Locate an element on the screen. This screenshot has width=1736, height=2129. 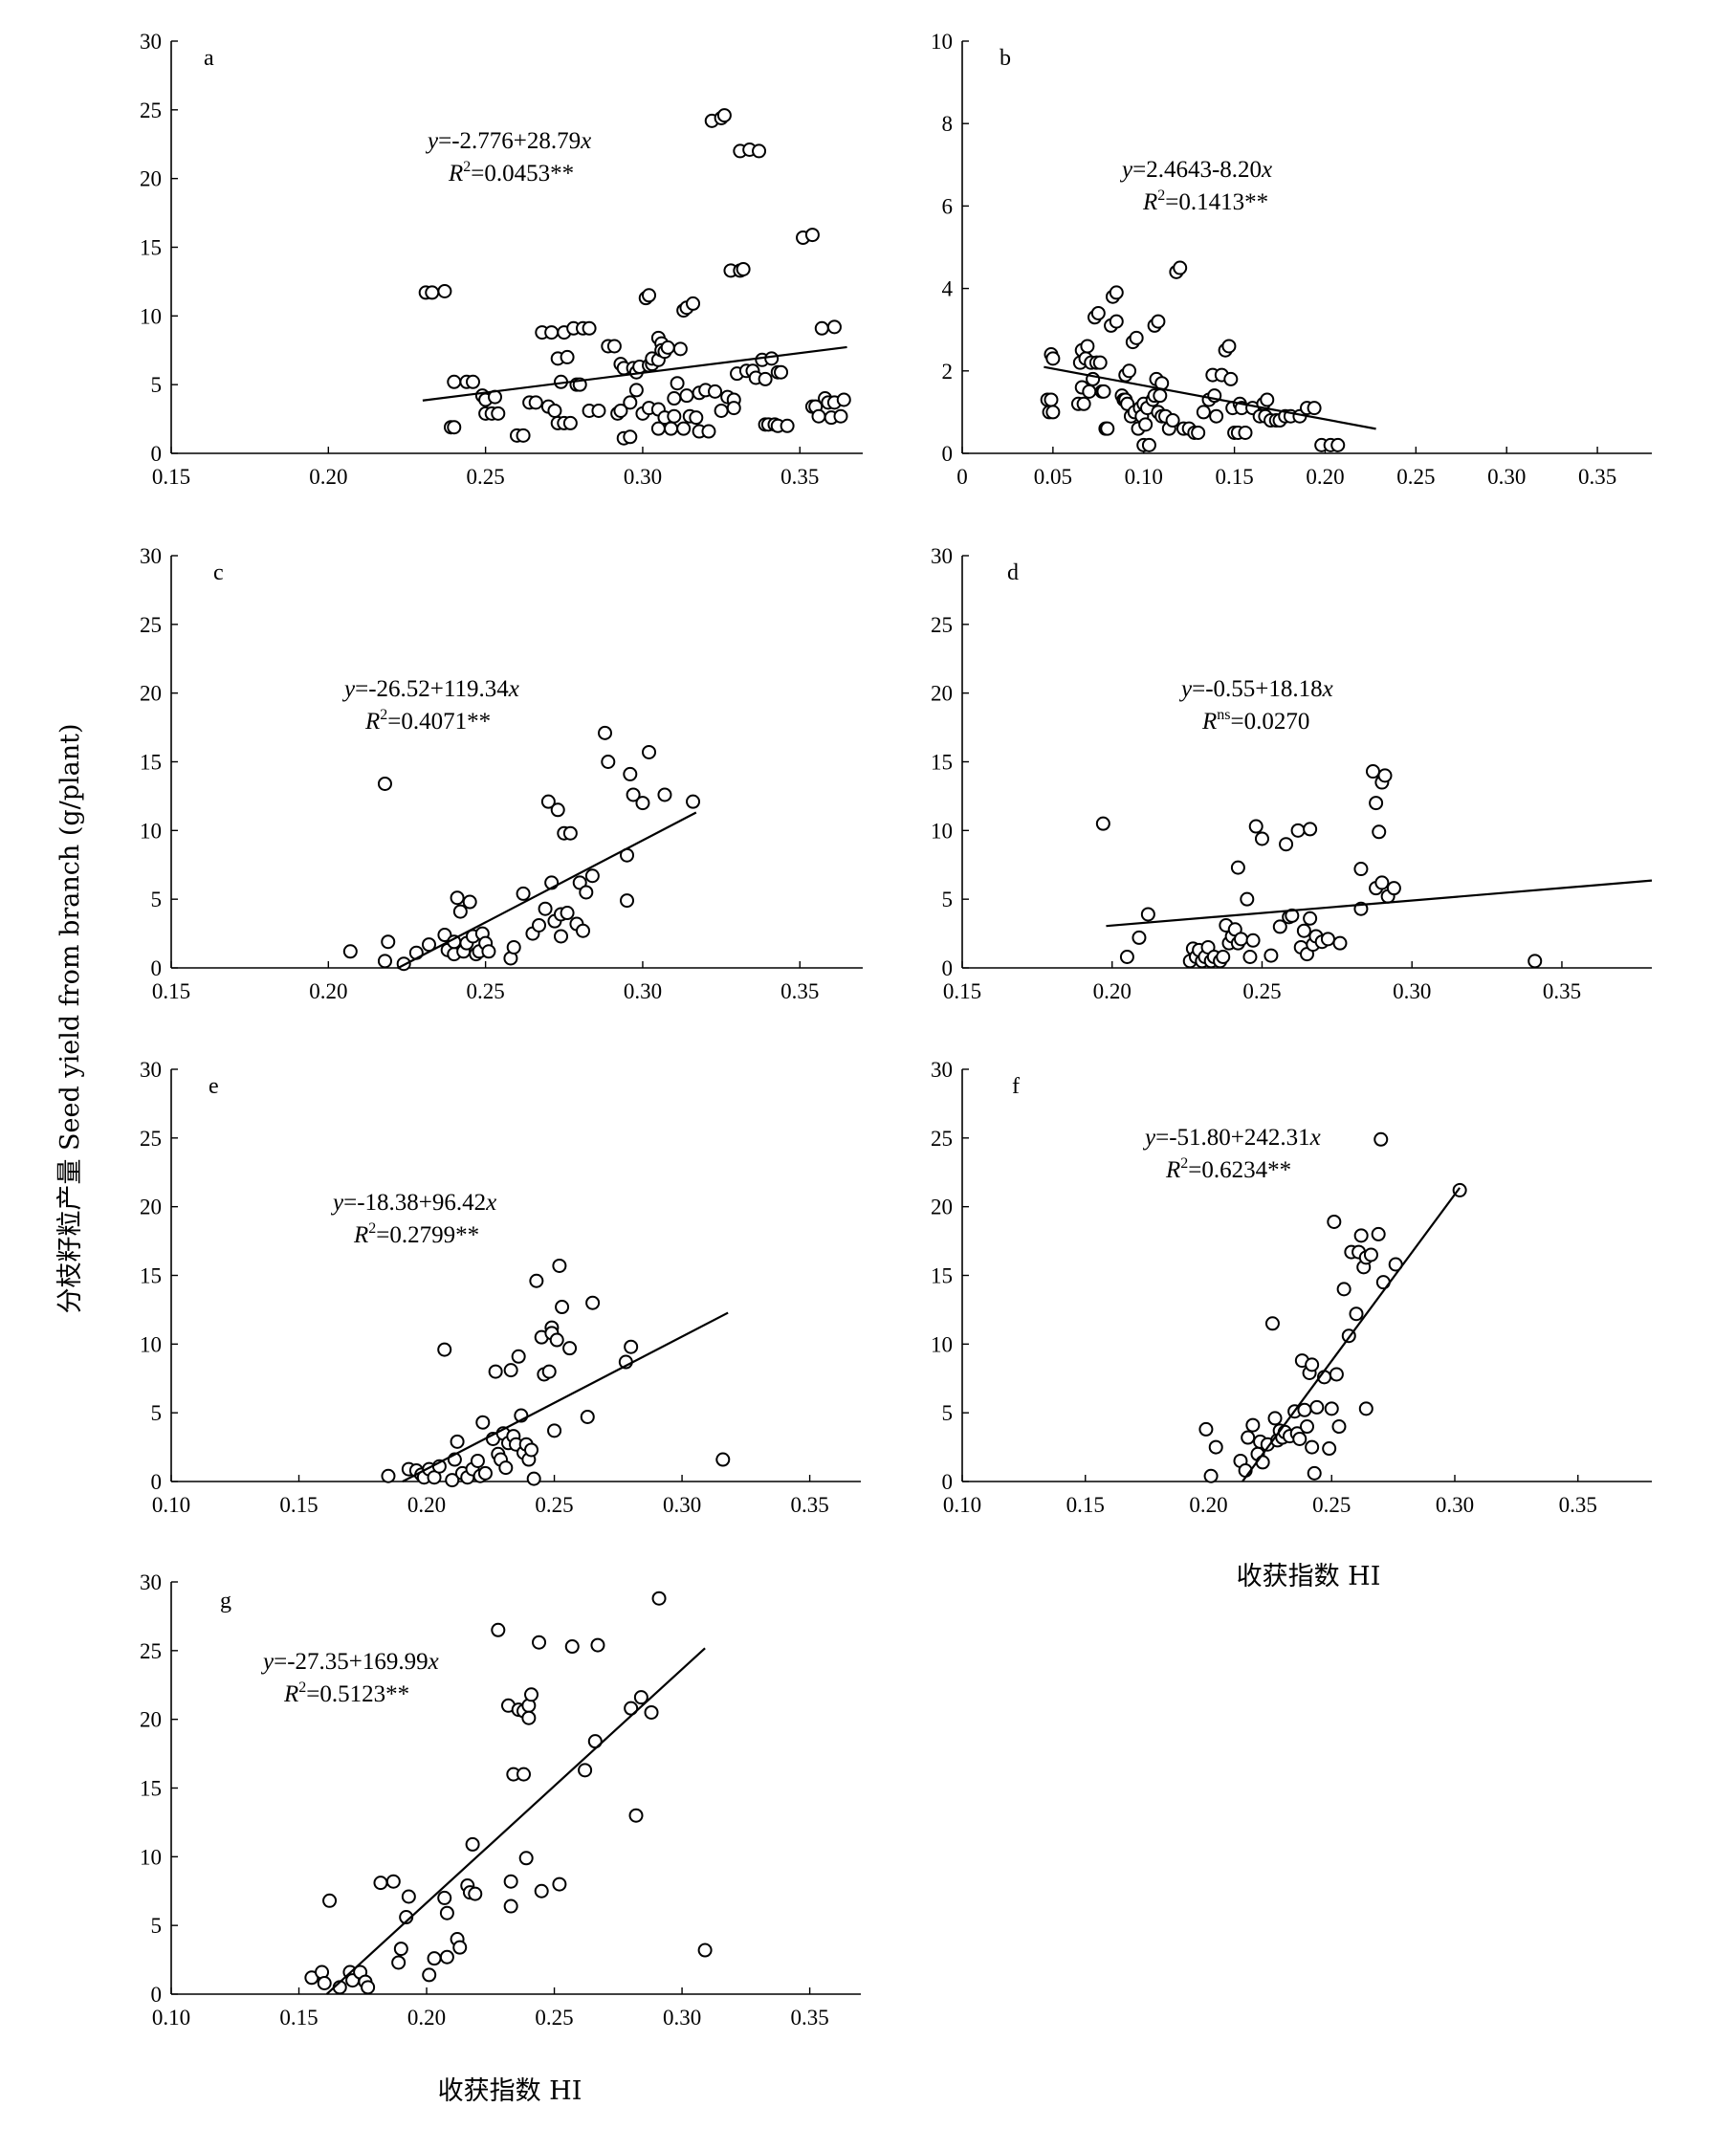
y-tick-label-g: 15 is located at coordinates (151, 1789).